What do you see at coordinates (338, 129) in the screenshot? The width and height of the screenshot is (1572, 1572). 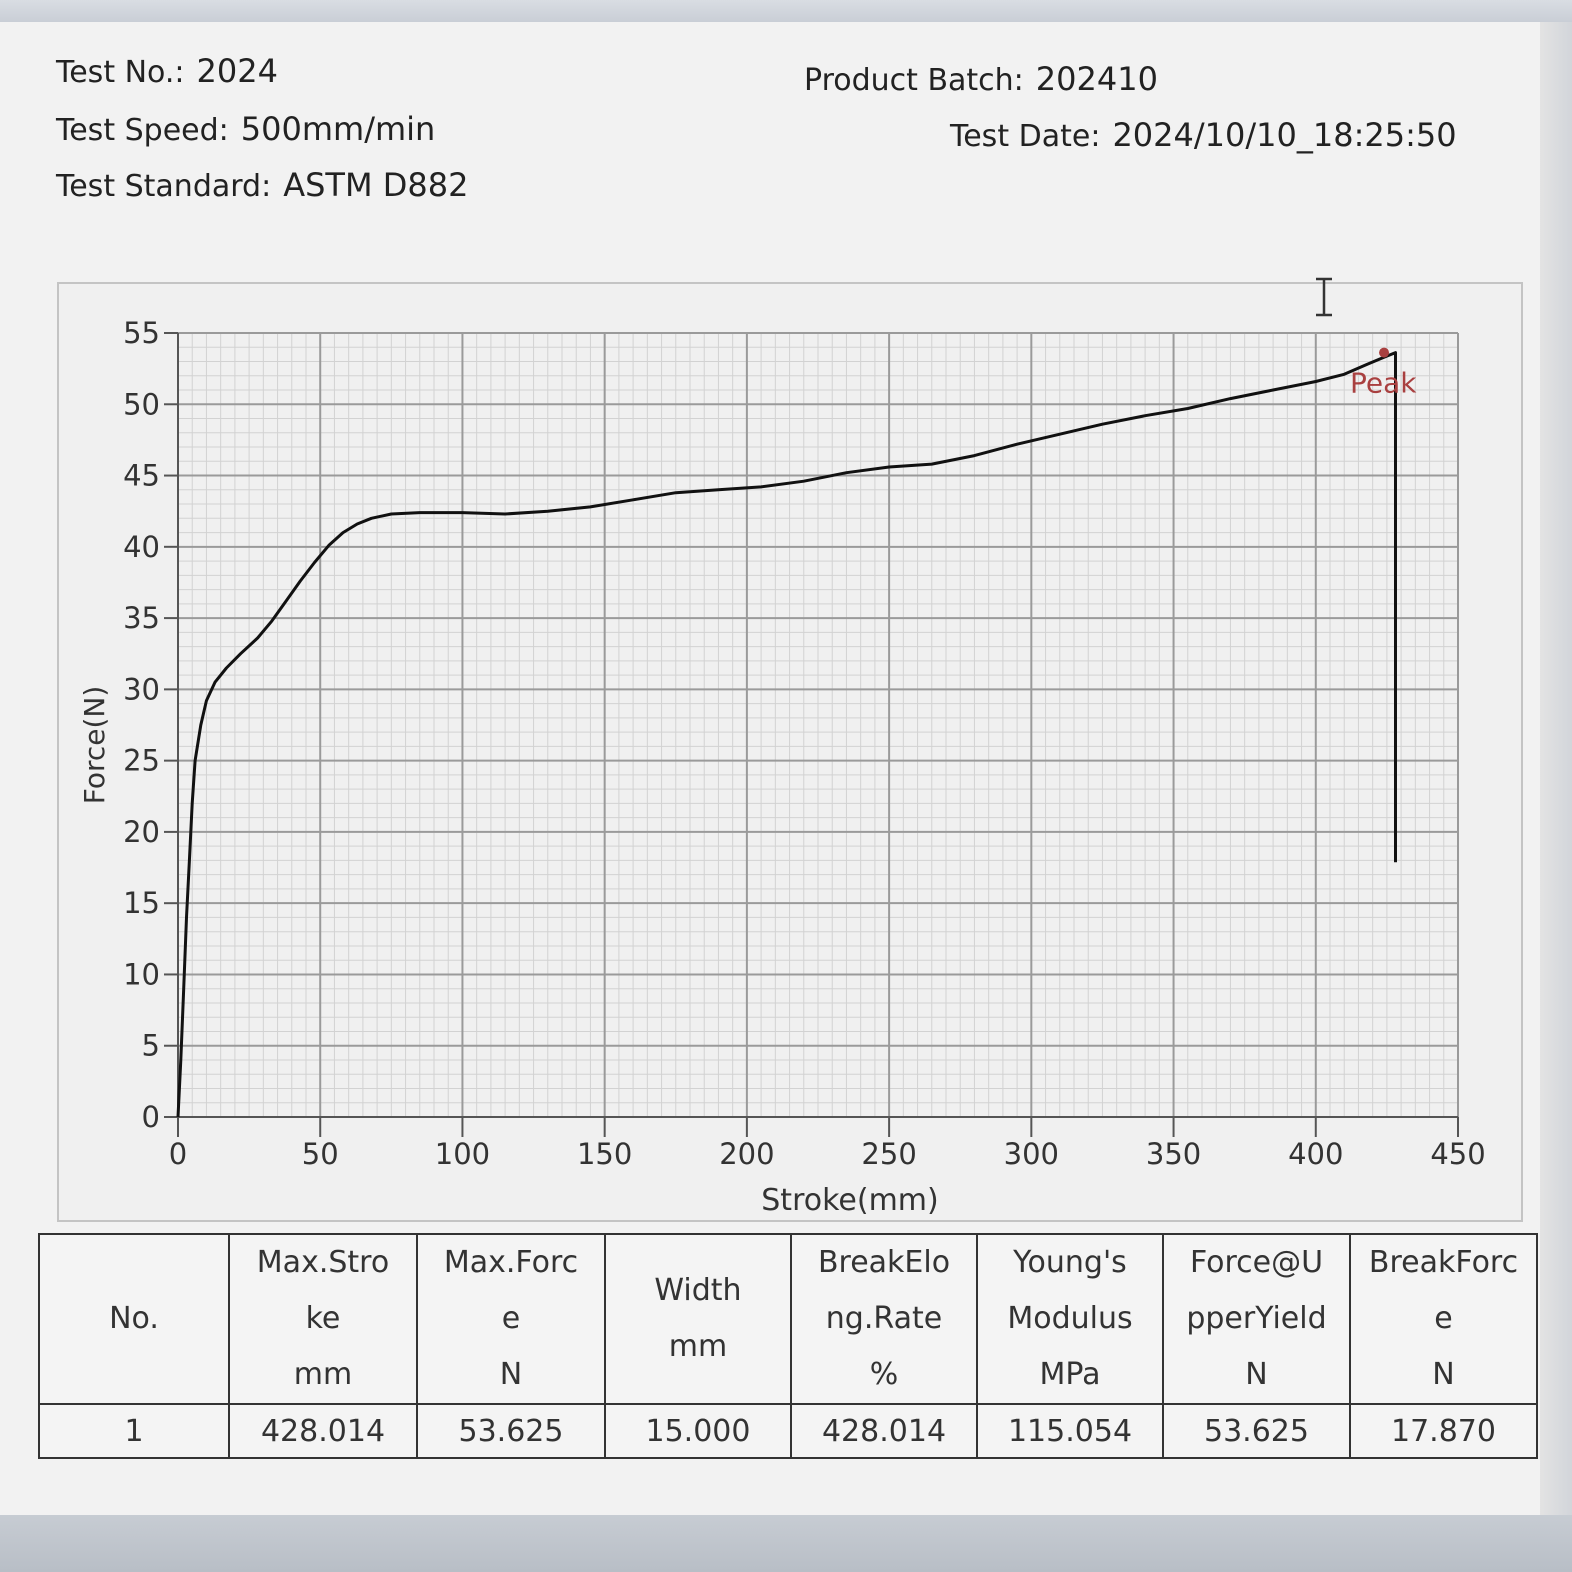 I see `test-speed-value: 500mm/min` at bounding box center [338, 129].